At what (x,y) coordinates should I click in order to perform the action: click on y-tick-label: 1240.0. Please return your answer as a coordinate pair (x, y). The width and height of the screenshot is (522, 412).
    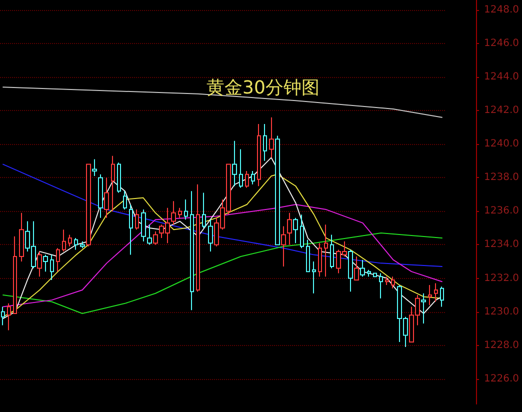
    Looking at the image, I should click on (502, 144).